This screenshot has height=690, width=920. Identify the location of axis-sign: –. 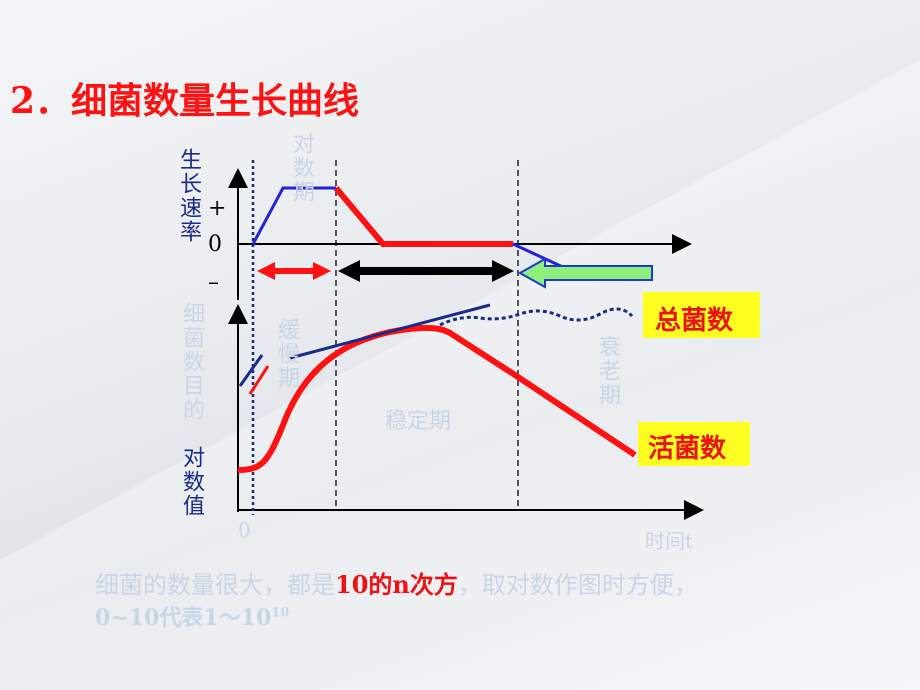
(213, 282).